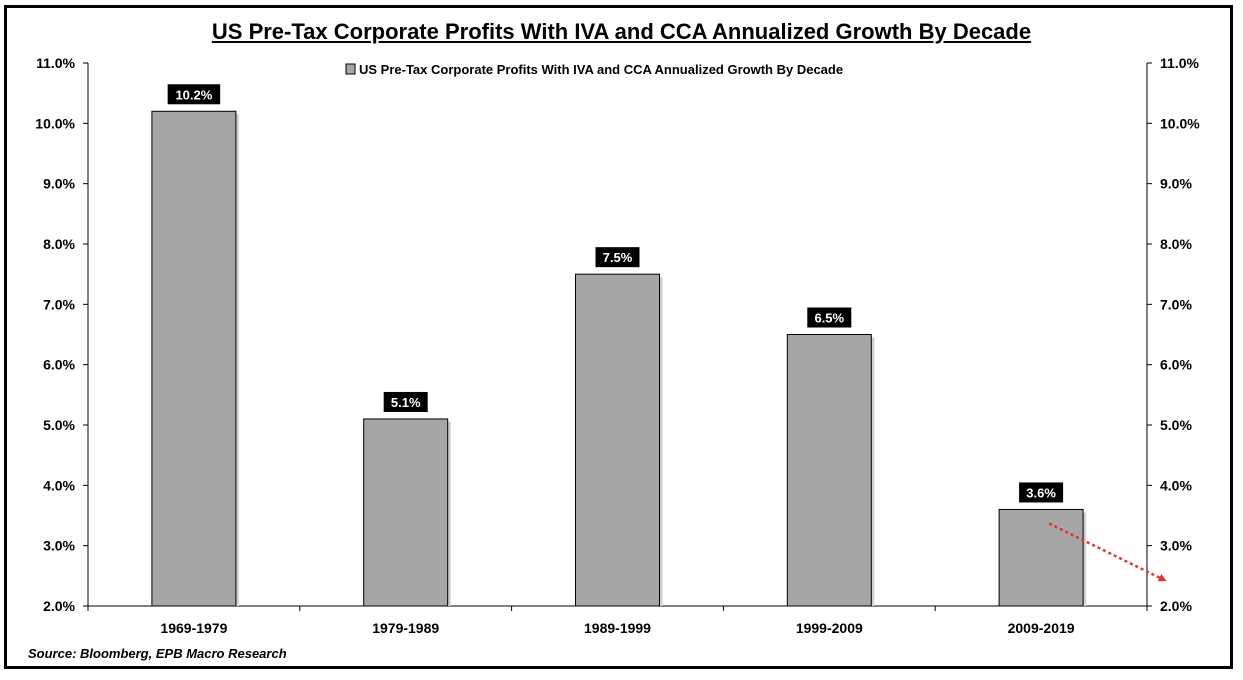 Image resolution: width=1243 pixels, height=680 pixels. Describe the element at coordinates (55, 123) in the screenshot. I see `y-tick-label-left: 10.0%` at that location.